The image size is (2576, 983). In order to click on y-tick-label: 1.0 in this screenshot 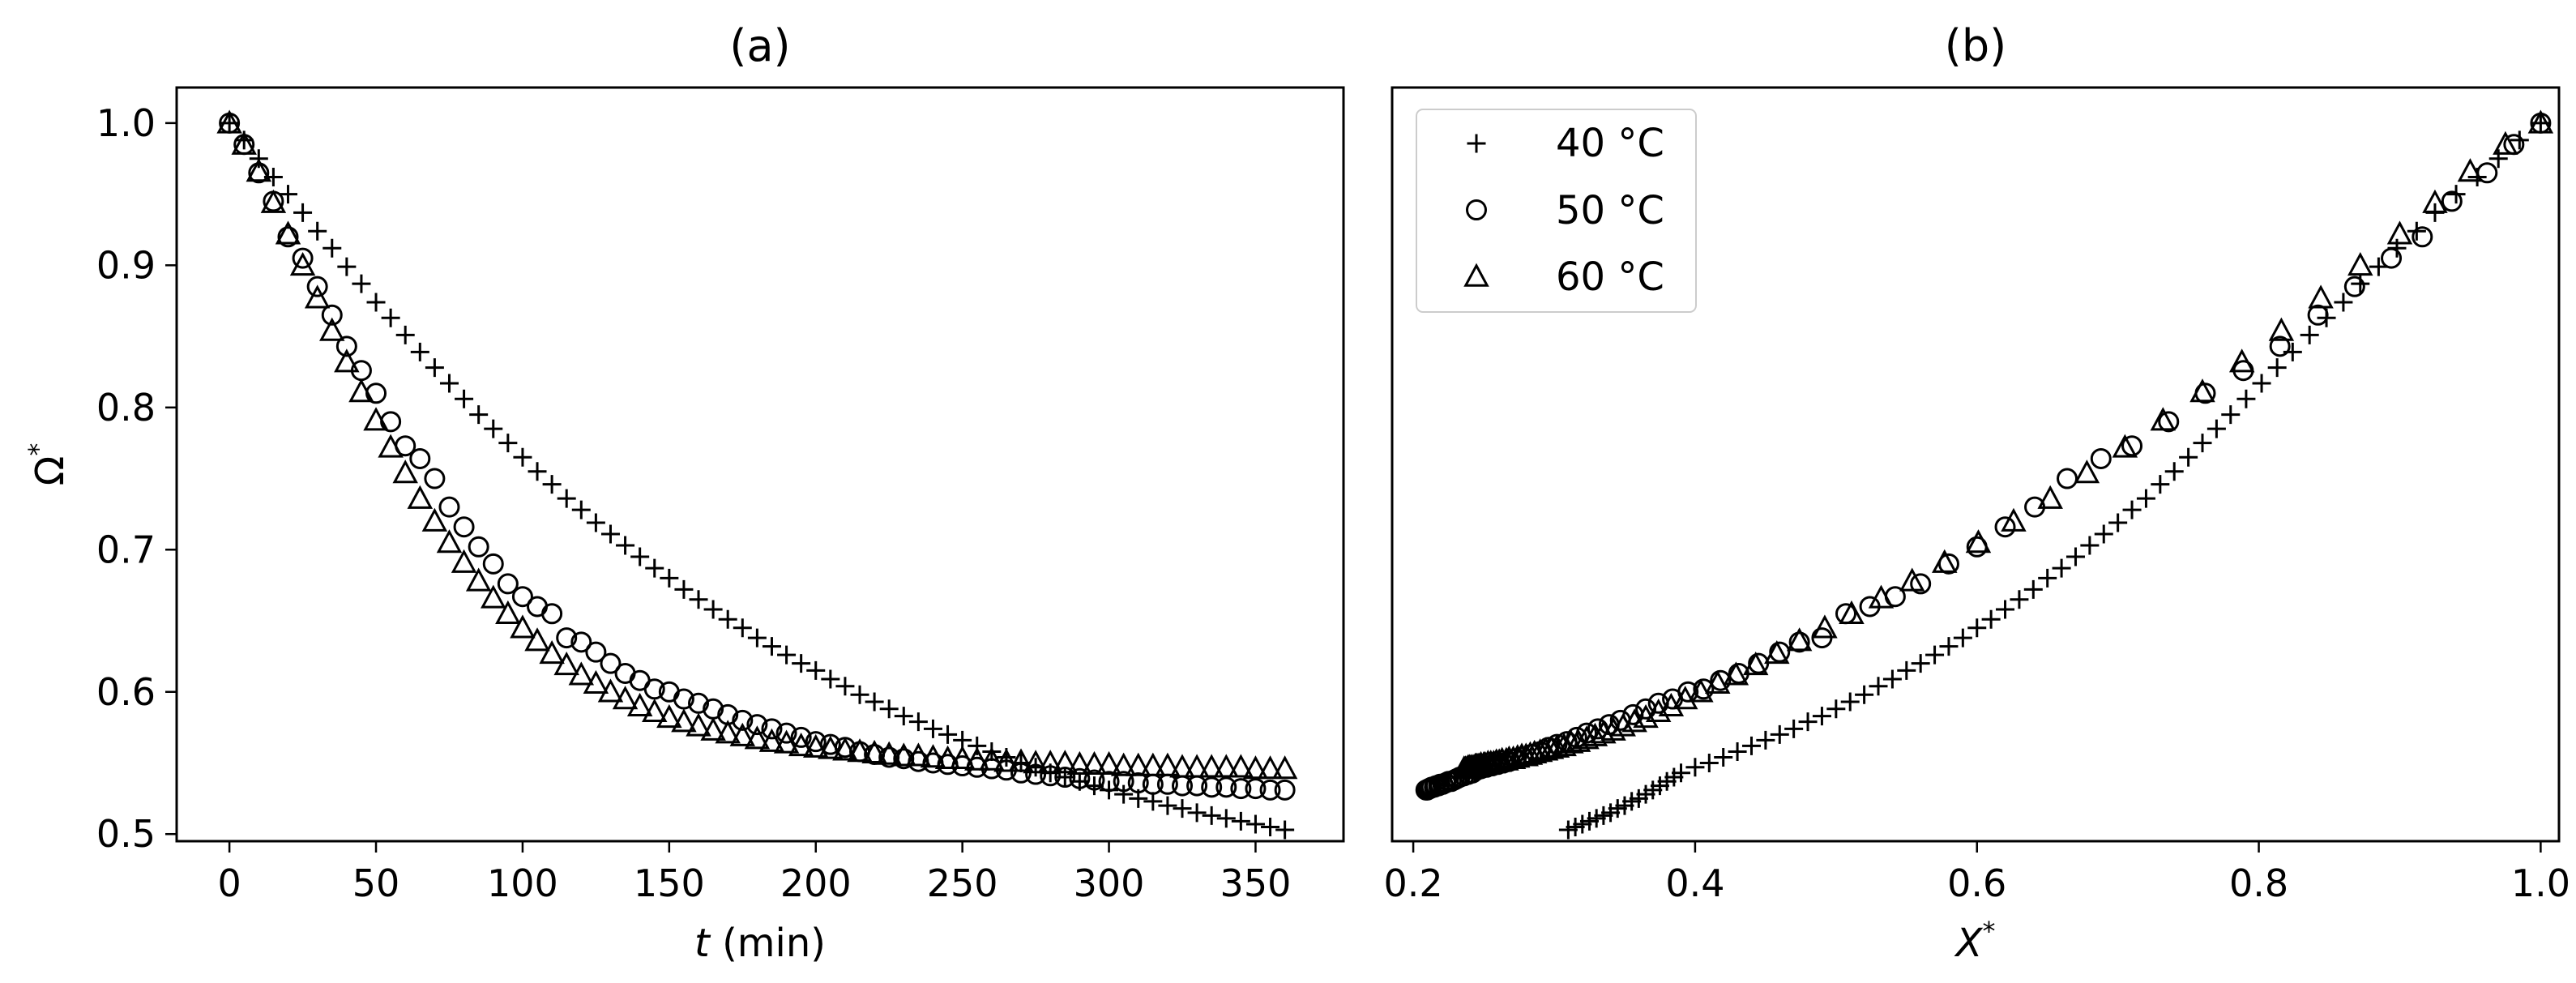, I will do `click(126, 123)`.